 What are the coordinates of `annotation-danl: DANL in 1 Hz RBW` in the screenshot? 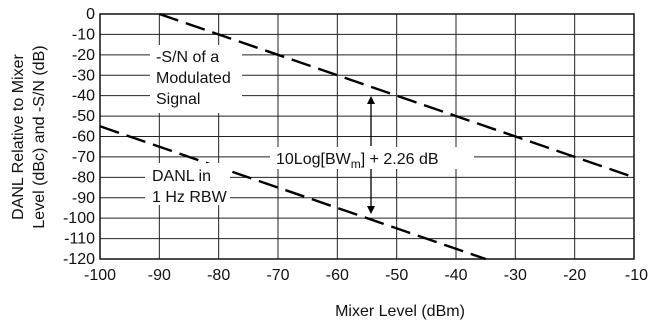 It's located at (187, 184).